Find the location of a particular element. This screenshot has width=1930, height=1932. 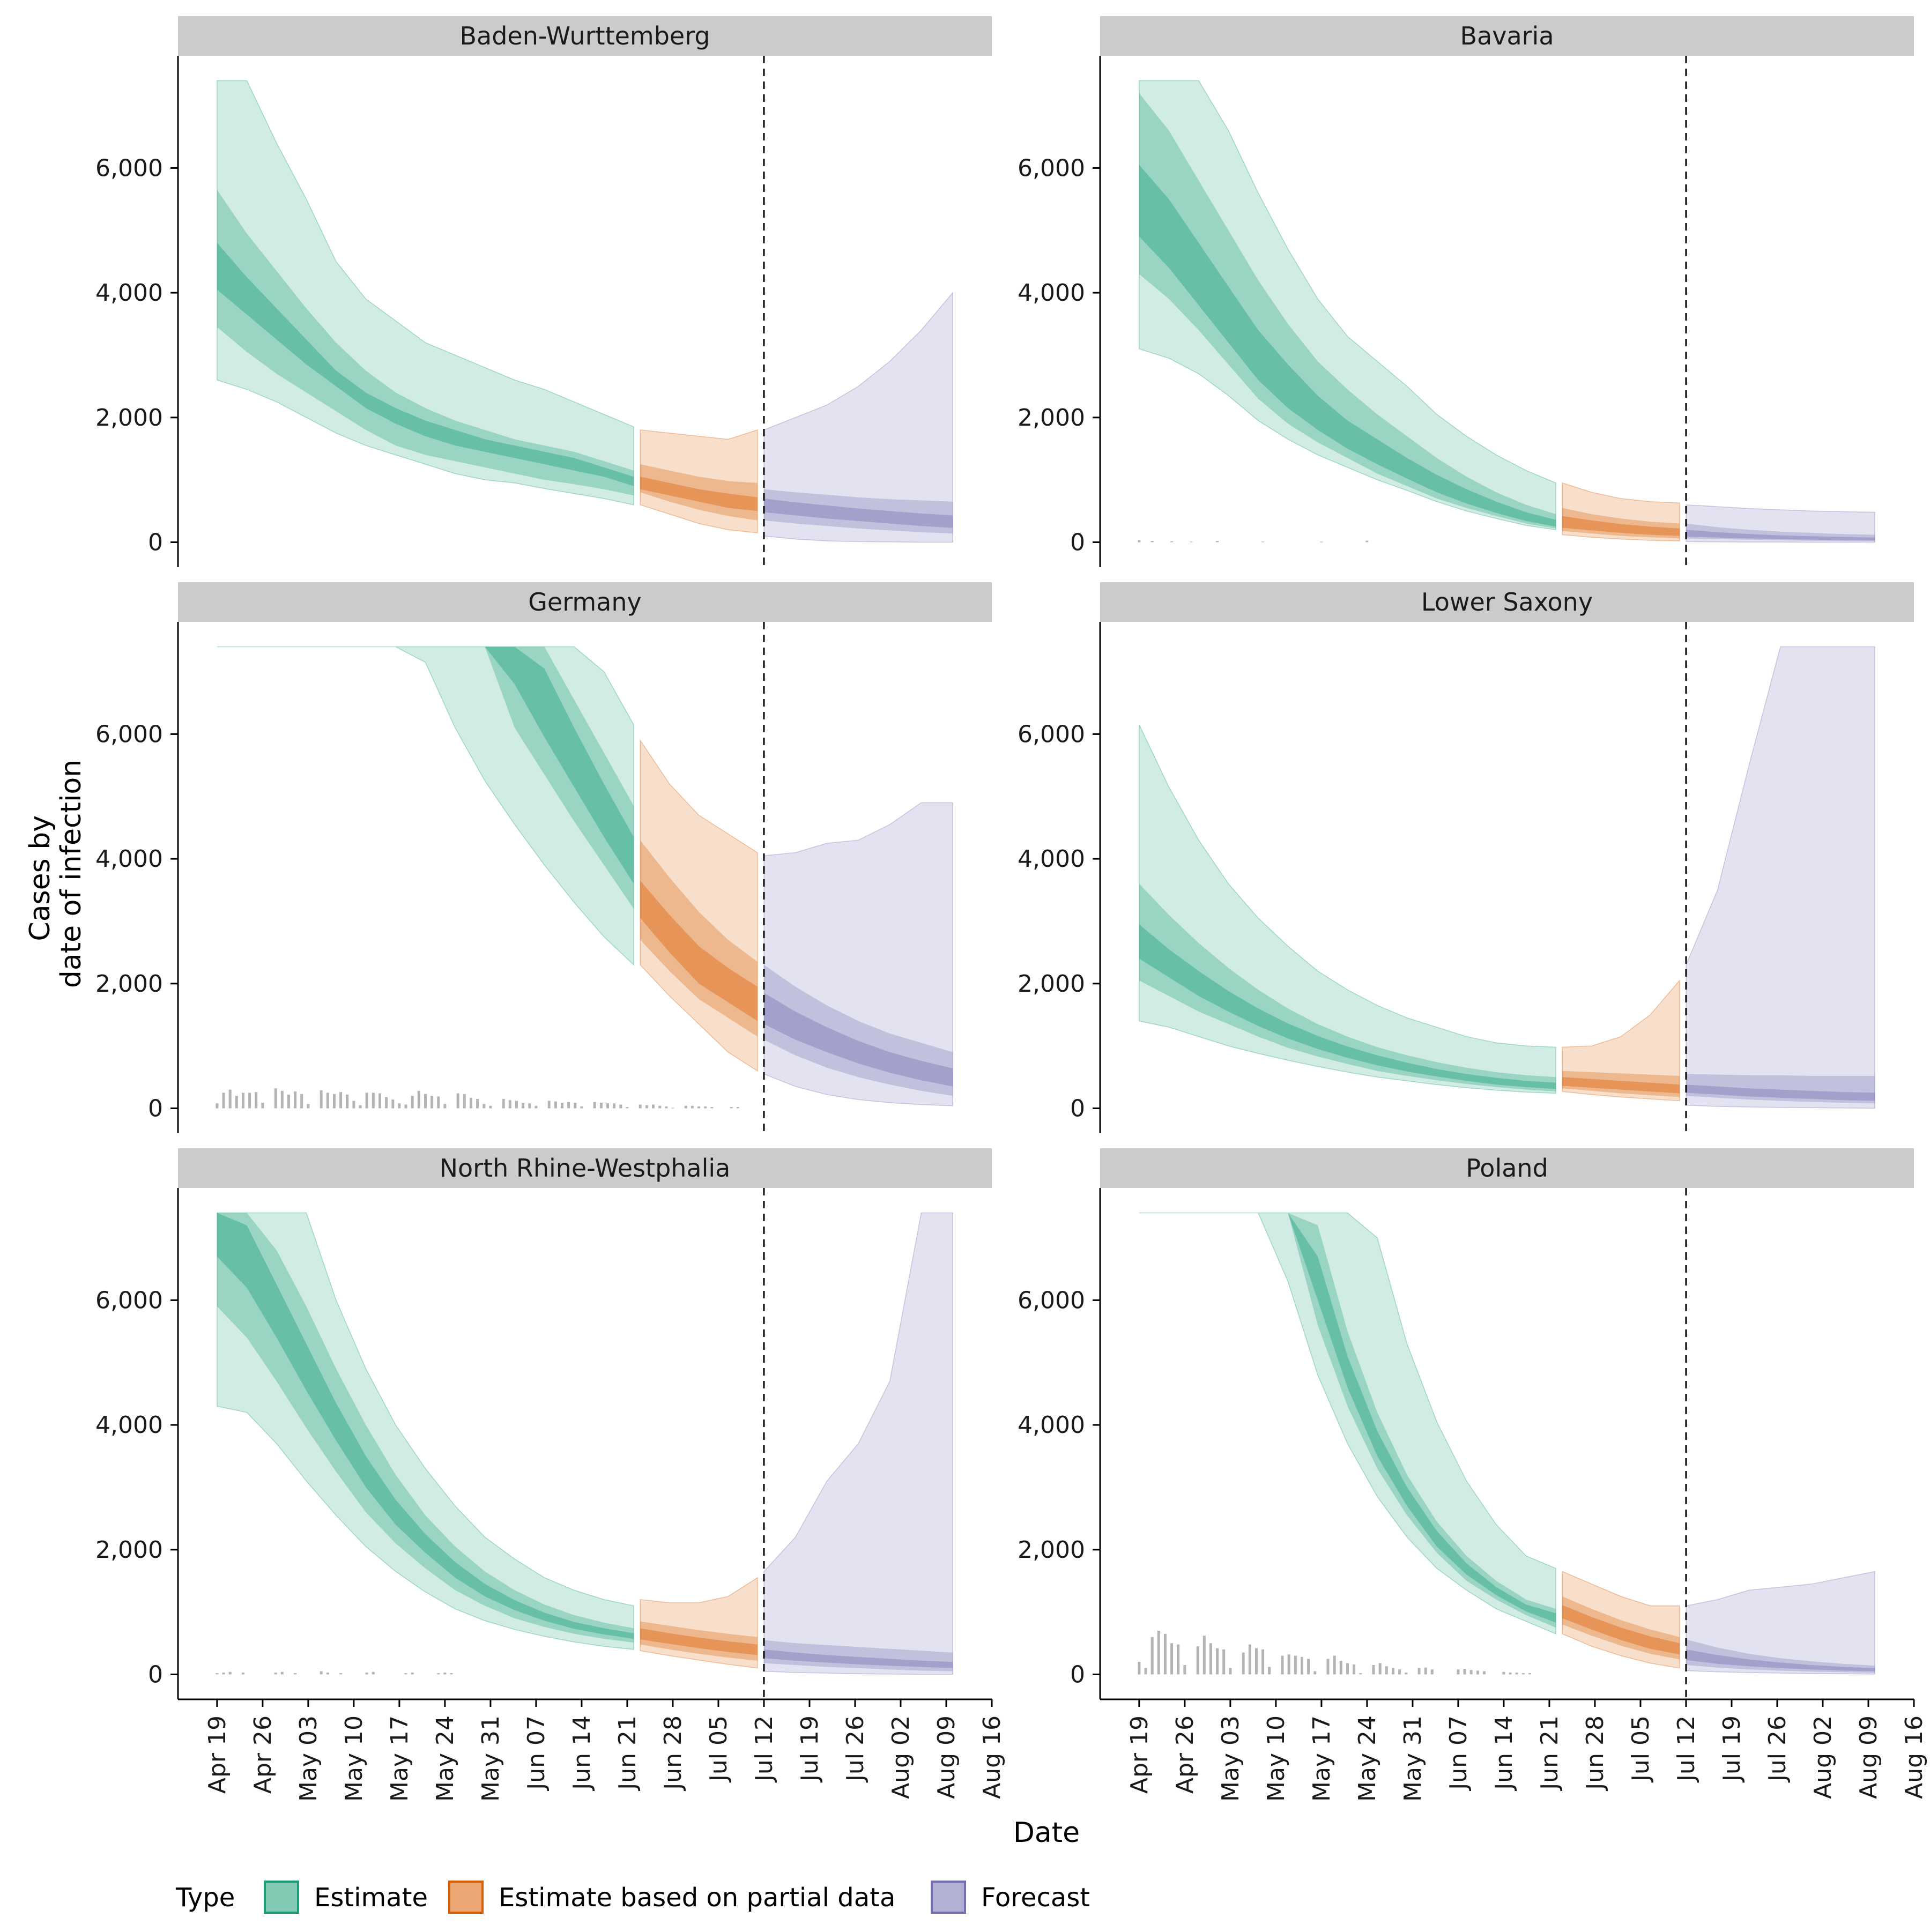

y-axis-title-line-2: date of infection is located at coordinates (71, 874).